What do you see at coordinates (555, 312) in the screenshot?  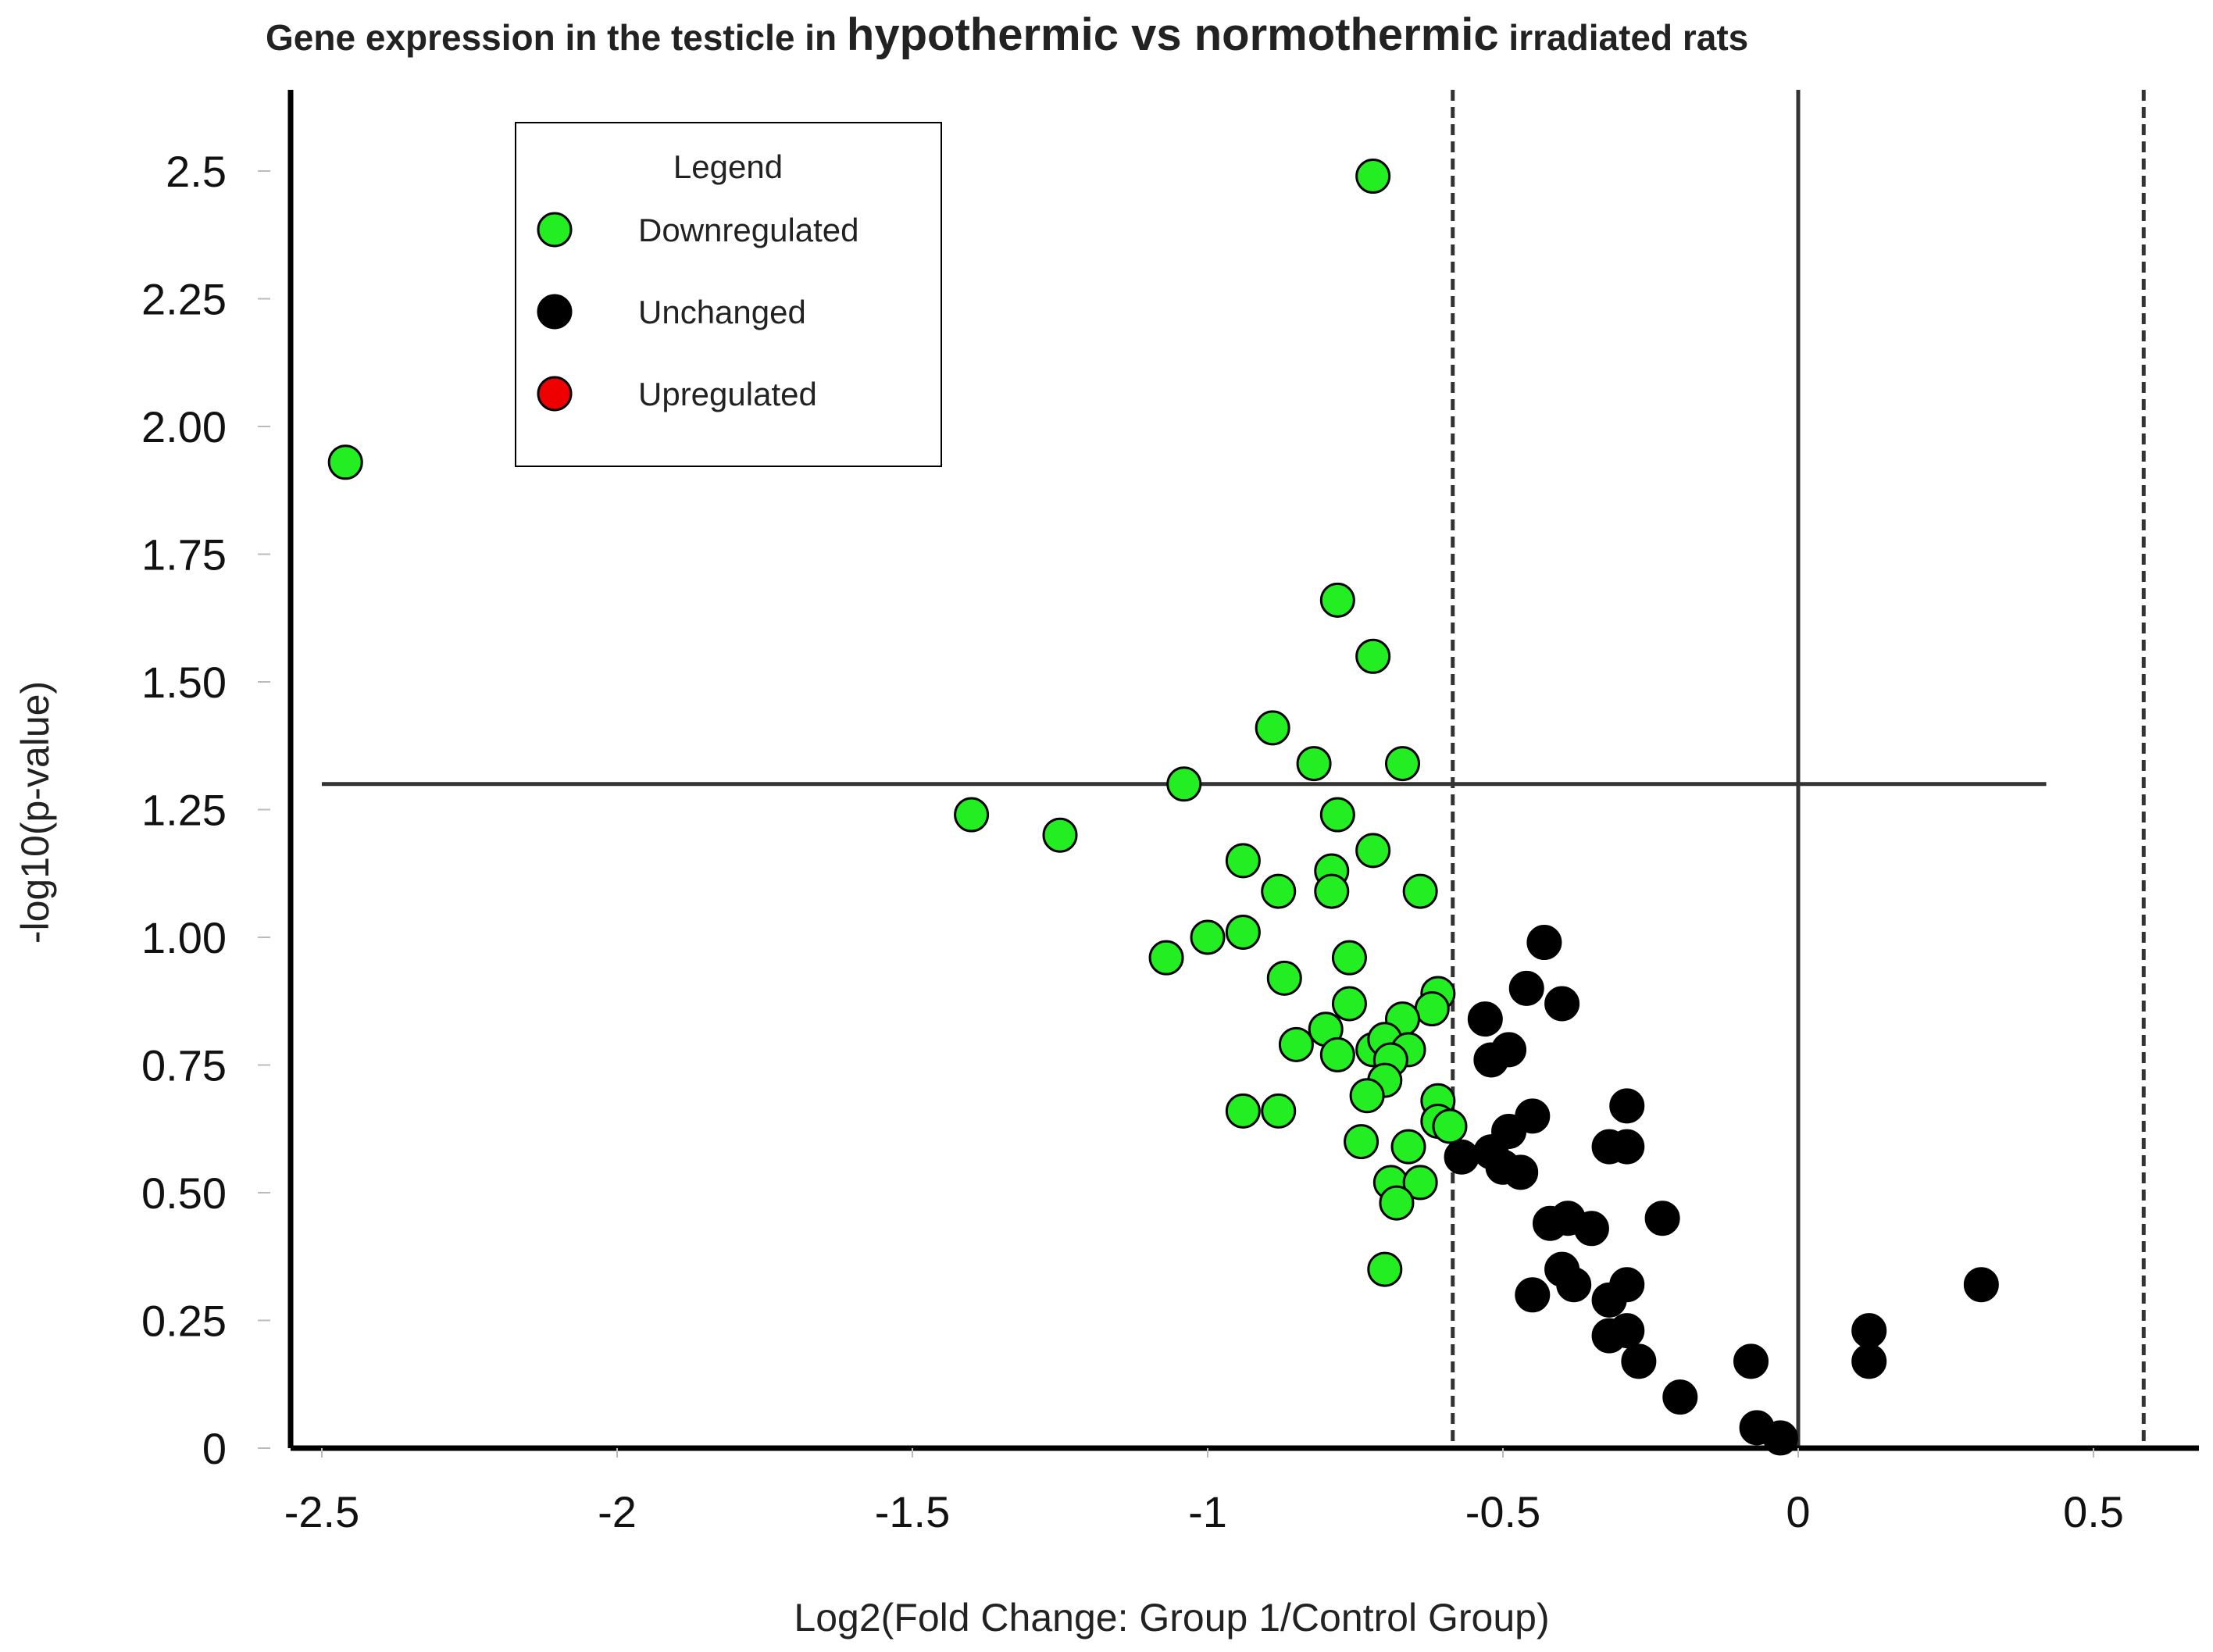 I see `legend-marker-unchanged` at bounding box center [555, 312].